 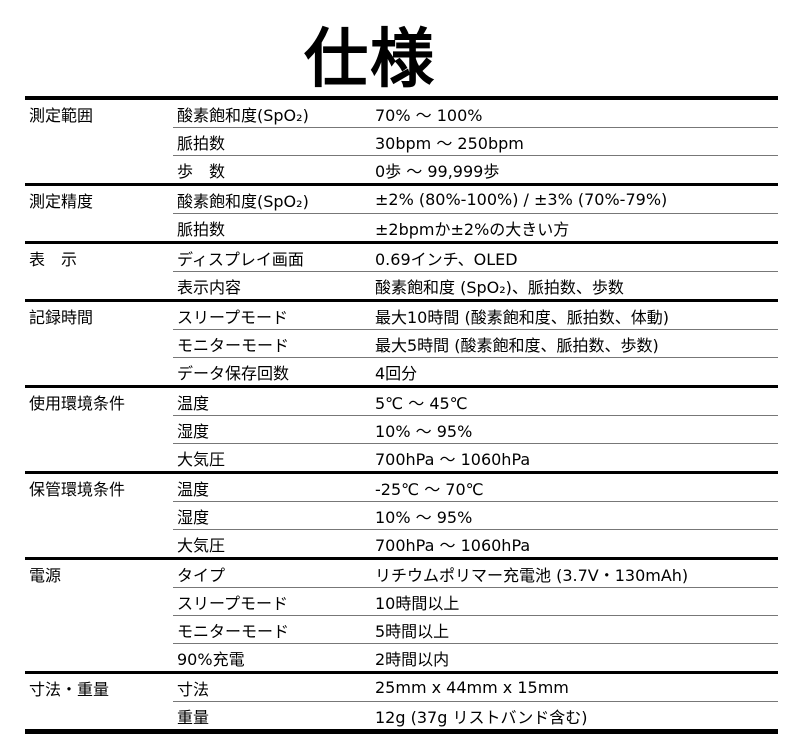 What do you see at coordinates (499, 287) in the screenshot?
I see `item-value: 酸素飽和度 (SpO₂)、脈拍数、歩数` at bounding box center [499, 287].